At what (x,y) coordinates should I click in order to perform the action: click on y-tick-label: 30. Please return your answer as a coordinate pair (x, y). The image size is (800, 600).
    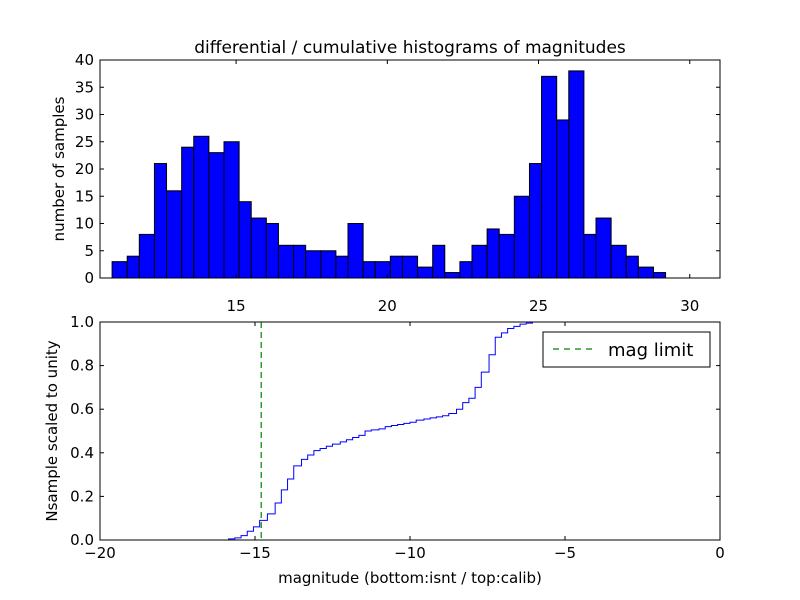
    Looking at the image, I should click on (84, 115).